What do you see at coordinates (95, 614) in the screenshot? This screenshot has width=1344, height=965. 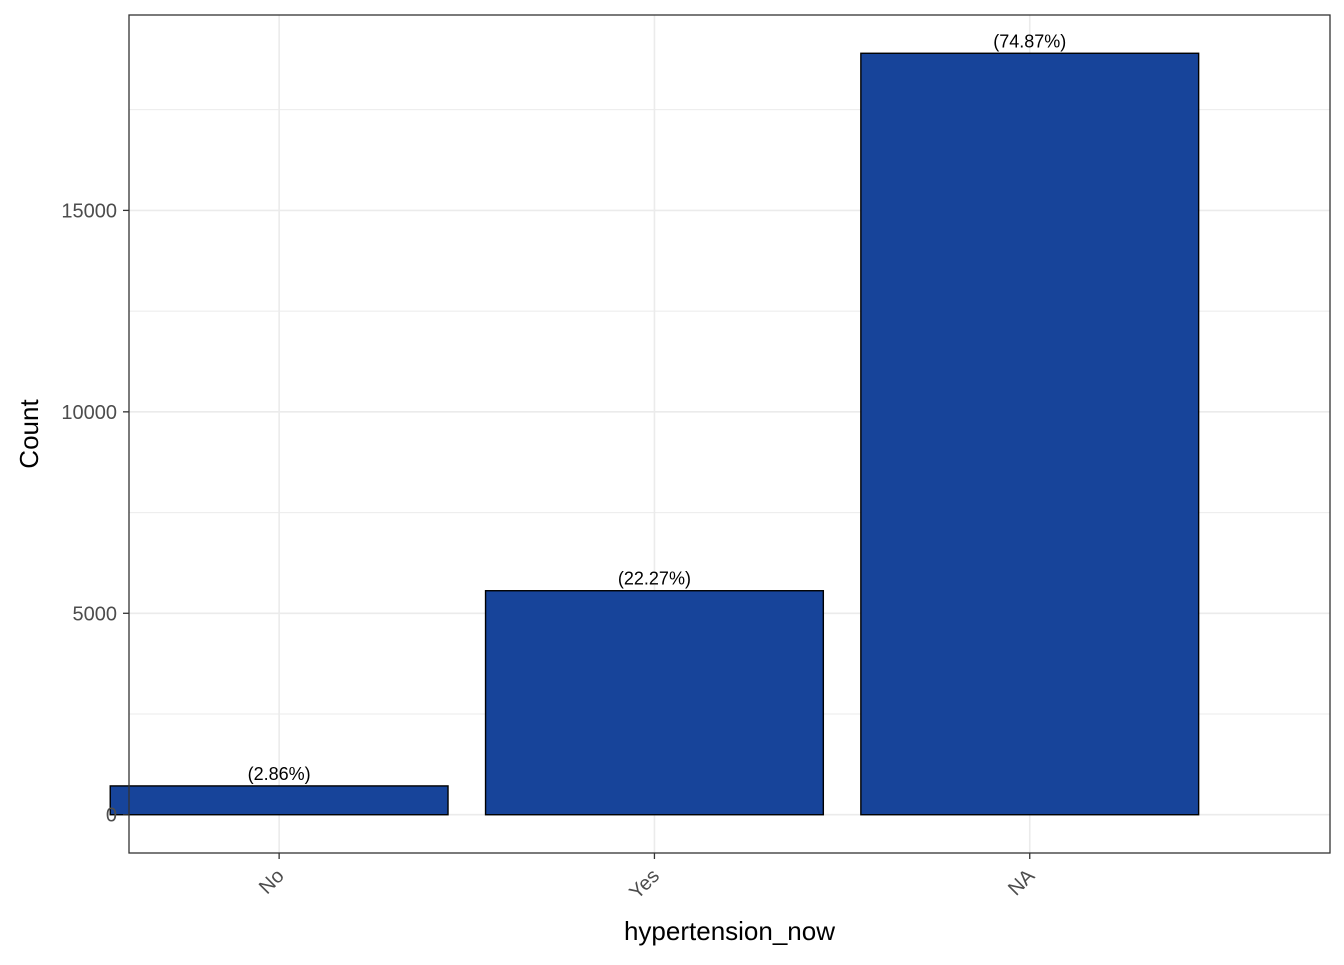 I see `y-tick-label: 5000` at bounding box center [95, 614].